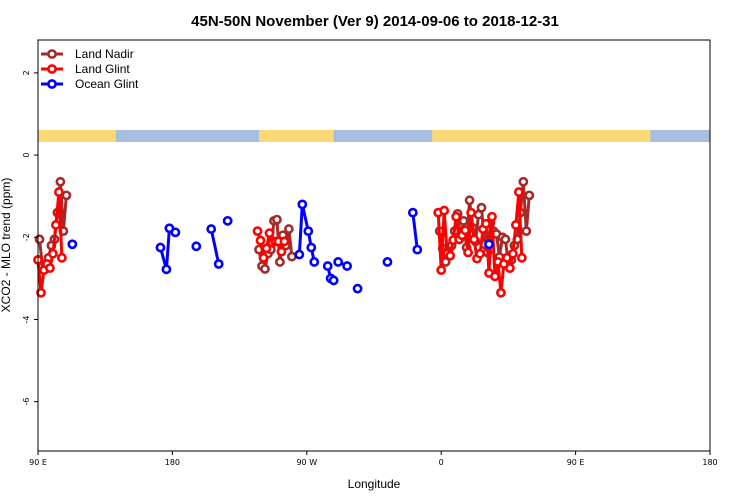  Describe the element at coordinates (26, 319) in the screenshot. I see `y-tick-label: -4` at that location.